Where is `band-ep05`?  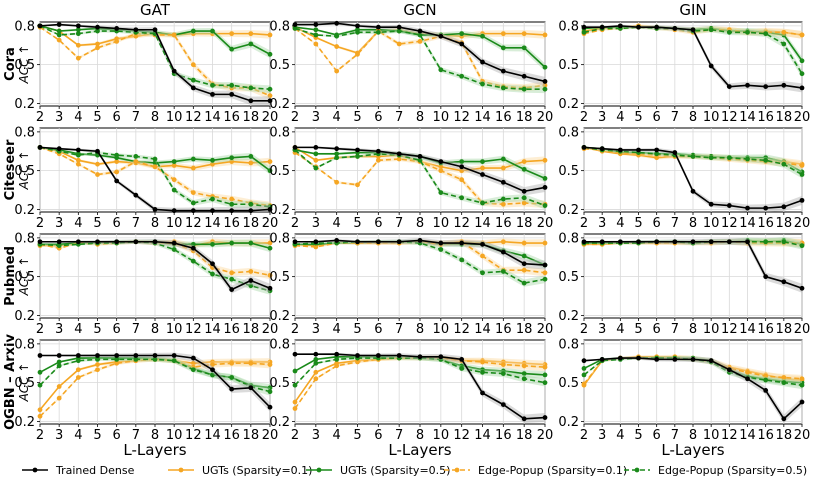 band-ep05 is located at coordinates (155, 267).